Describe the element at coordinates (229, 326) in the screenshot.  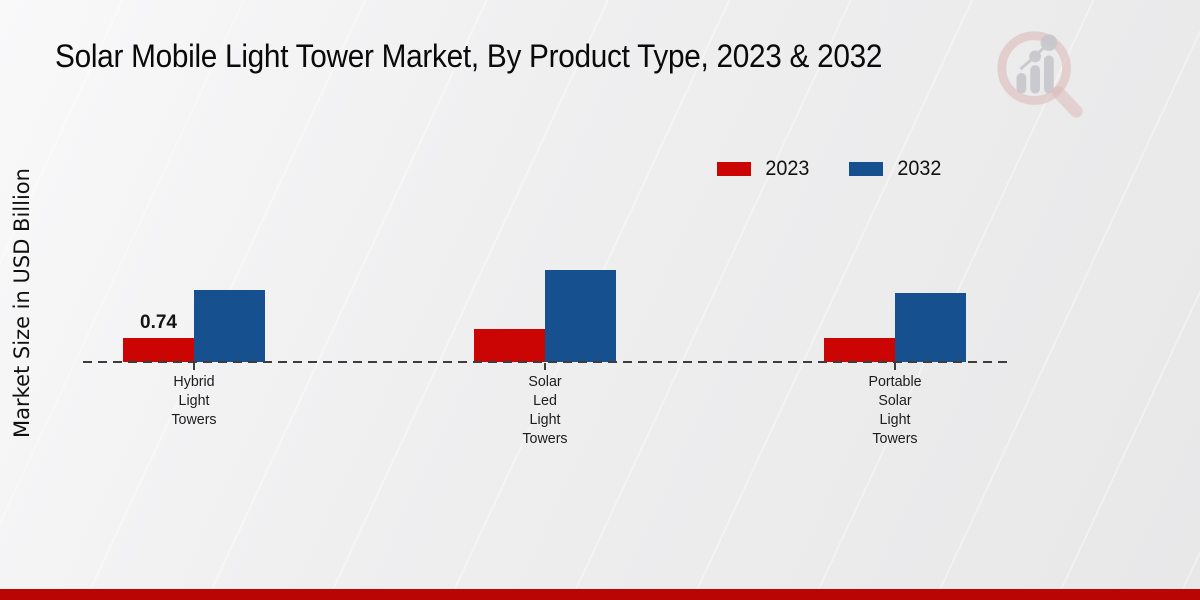
I see `bar-2032-hybrid-light-towers` at that location.